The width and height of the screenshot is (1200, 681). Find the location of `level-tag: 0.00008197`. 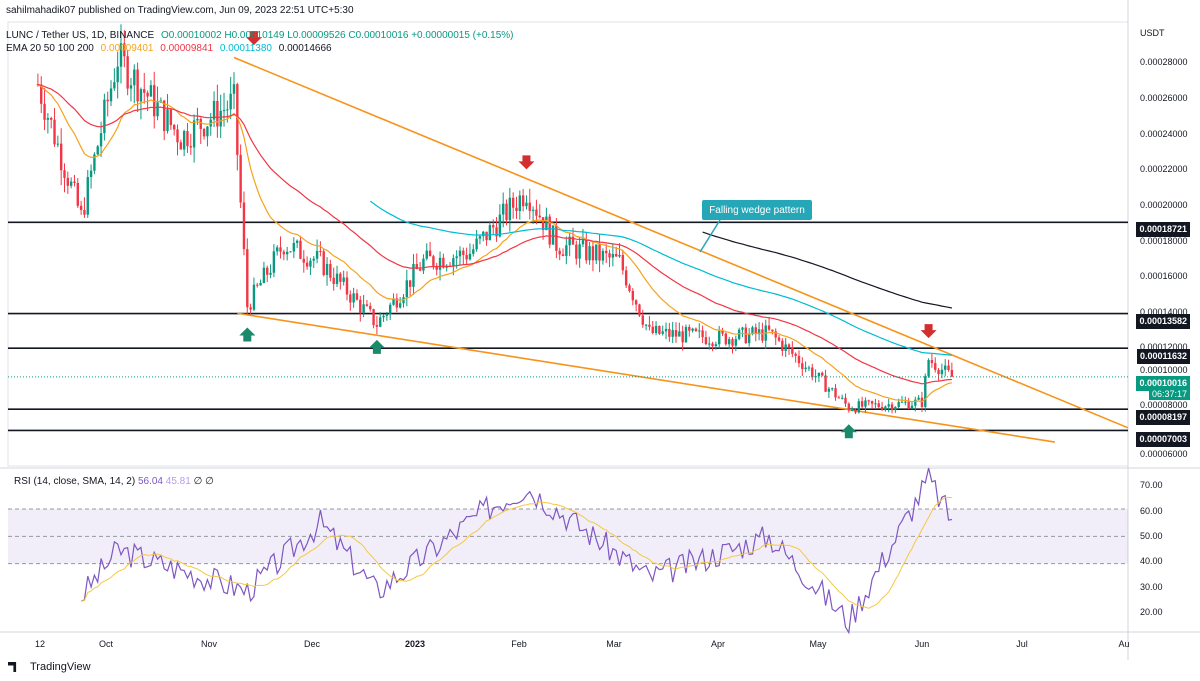

level-tag: 0.00008197 is located at coordinates (1163, 417).